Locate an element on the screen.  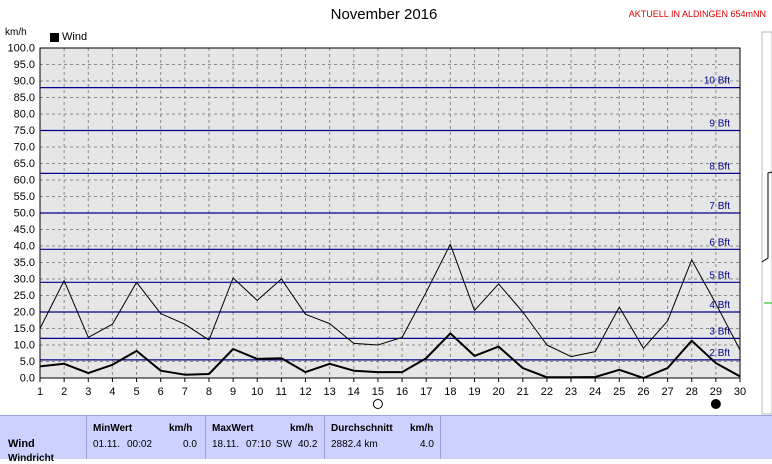
x-tick-label: 24 is located at coordinates (595, 392).